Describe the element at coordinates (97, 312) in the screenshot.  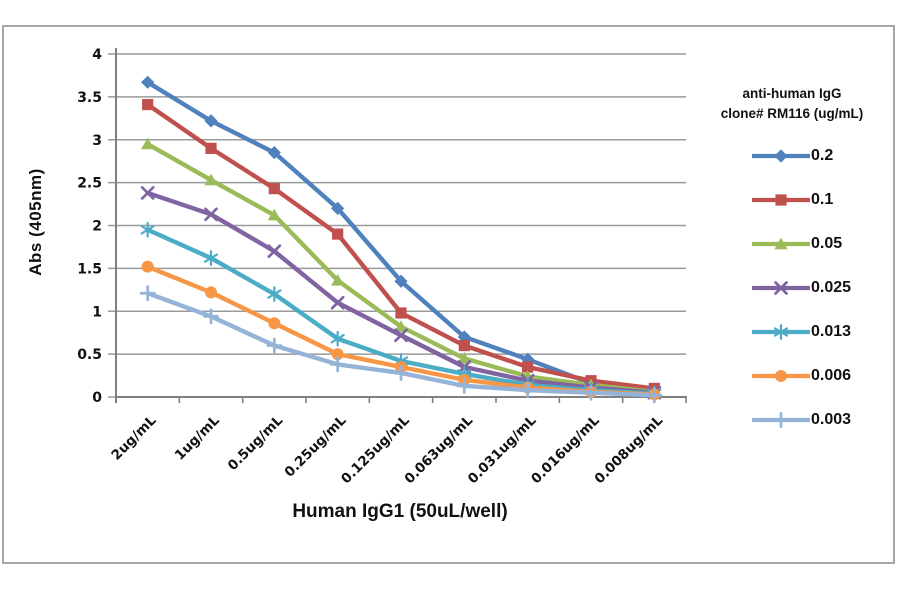
I see `y-tick-label: 1` at that location.